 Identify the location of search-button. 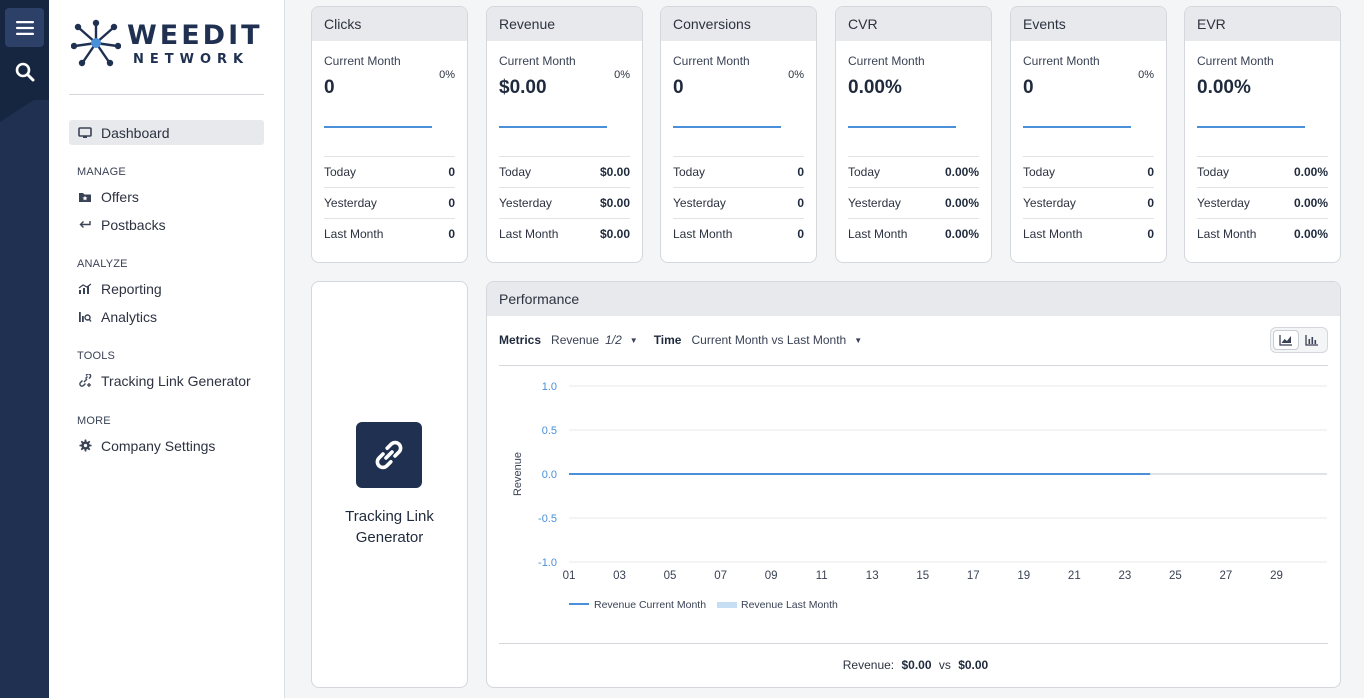
(24, 71).